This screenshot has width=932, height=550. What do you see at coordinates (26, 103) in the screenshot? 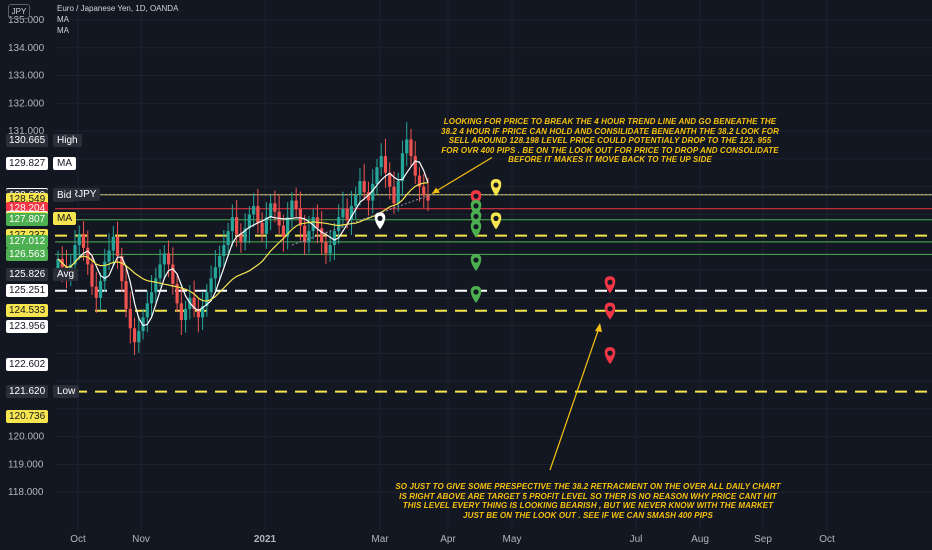
I see `y-tick-label: 132.000` at bounding box center [26, 103].